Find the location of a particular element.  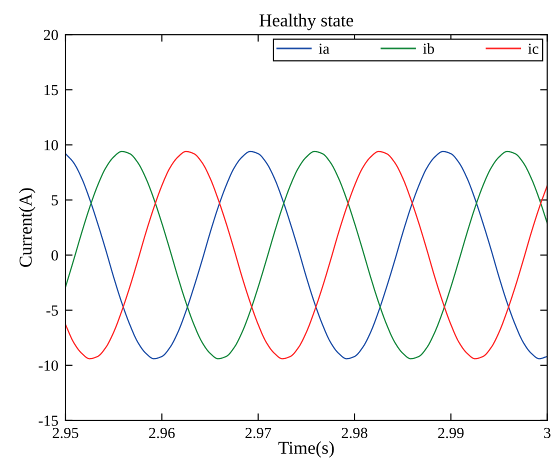

x-tick-label: 2.96 is located at coordinates (162, 433).